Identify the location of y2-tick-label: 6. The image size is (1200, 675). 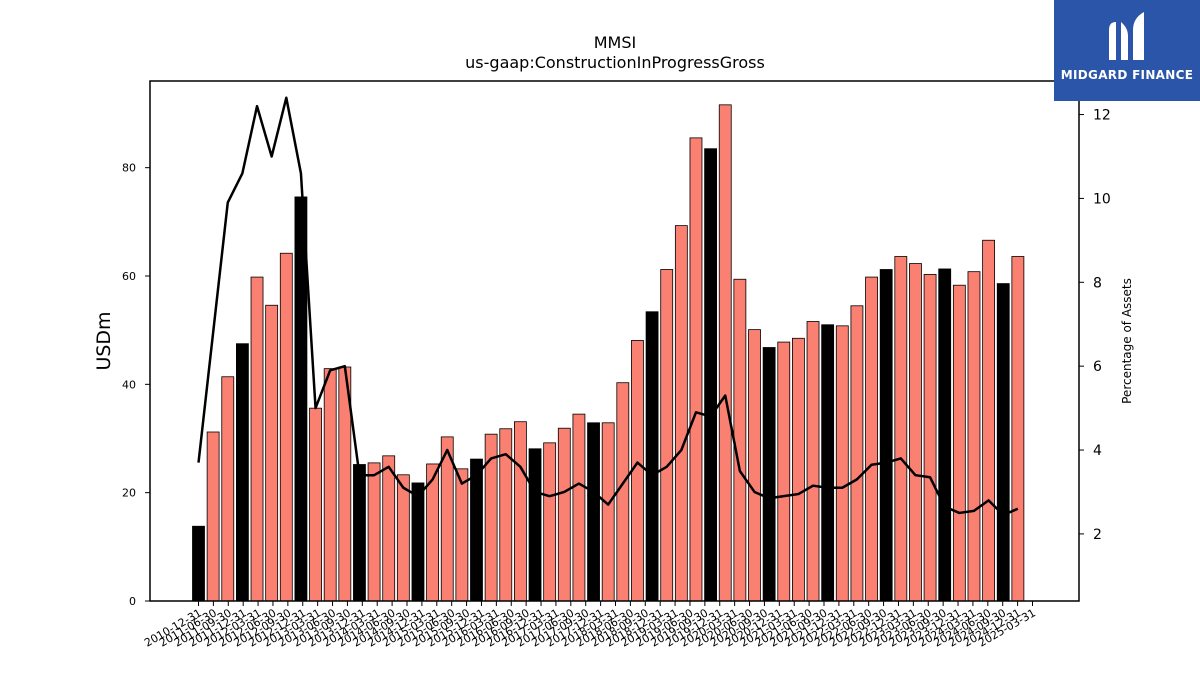
(1097, 367).